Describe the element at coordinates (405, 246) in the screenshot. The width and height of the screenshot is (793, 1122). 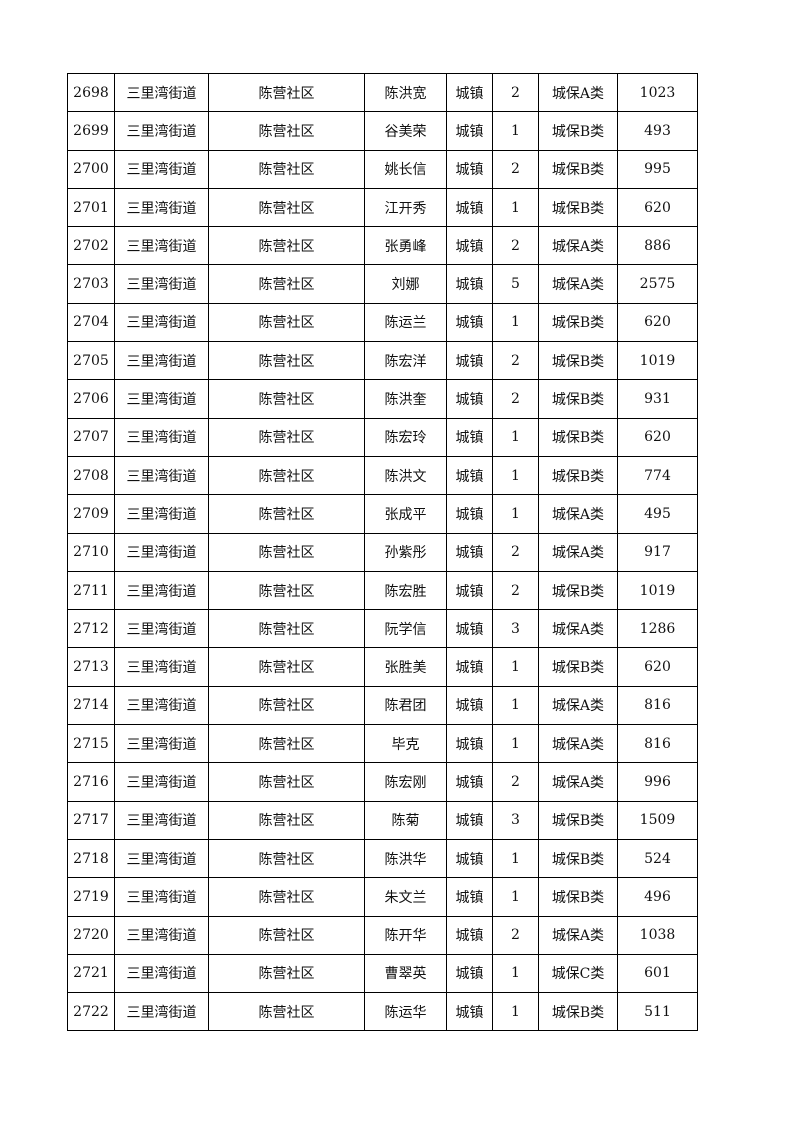
I see `cell-name: 张勇峰` at that location.